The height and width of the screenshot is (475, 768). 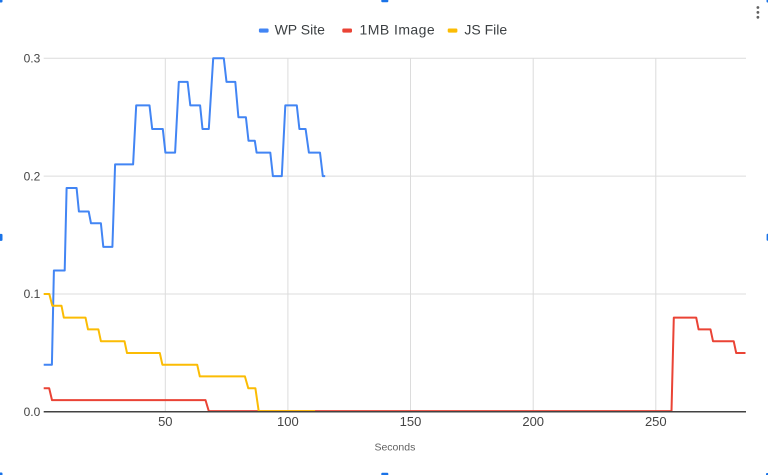 What do you see at coordinates (656, 421) in the screenshot?
I see `svg-text: 250` at bounding box center [656, 421].